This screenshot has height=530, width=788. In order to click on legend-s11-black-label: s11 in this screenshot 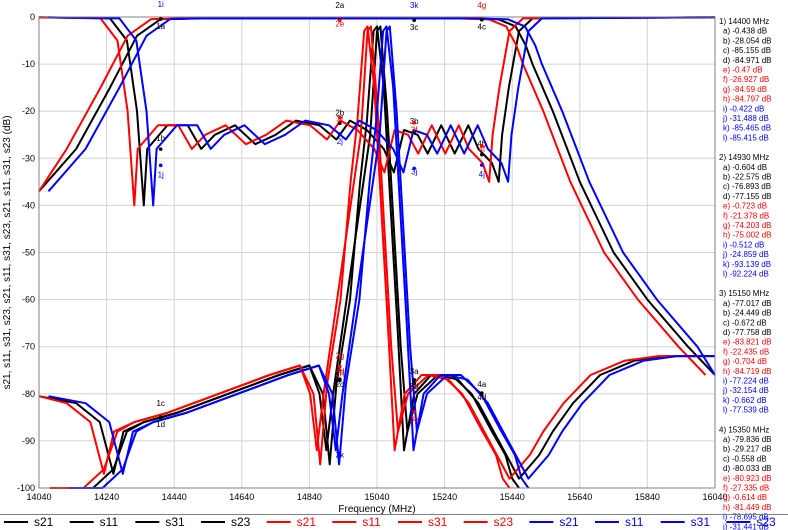, I will do `click(109, 522)`.